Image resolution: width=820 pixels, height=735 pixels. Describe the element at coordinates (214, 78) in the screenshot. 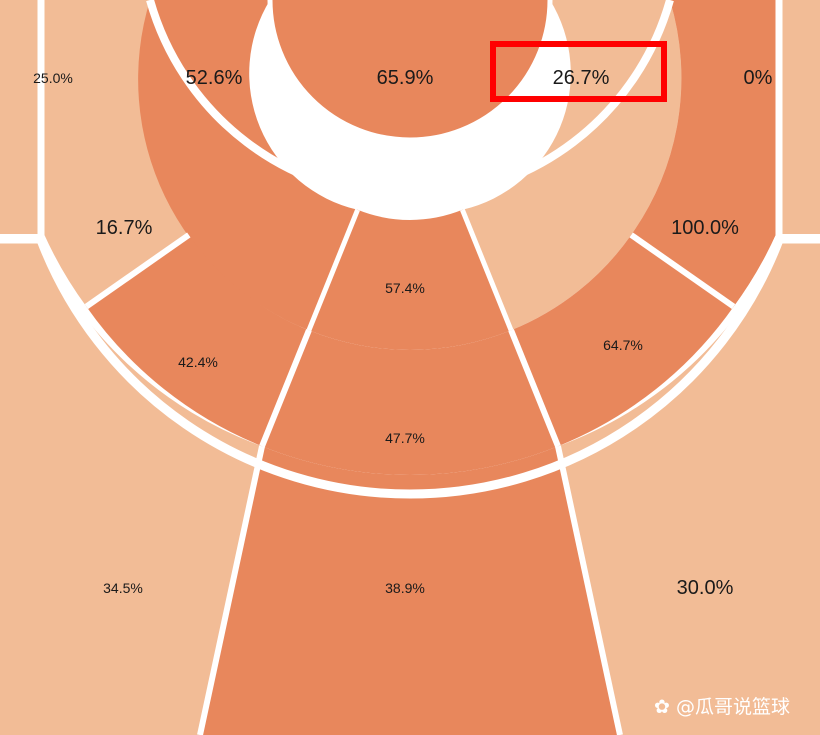

I see `label-left-short-mid: 52.6%` at that location.